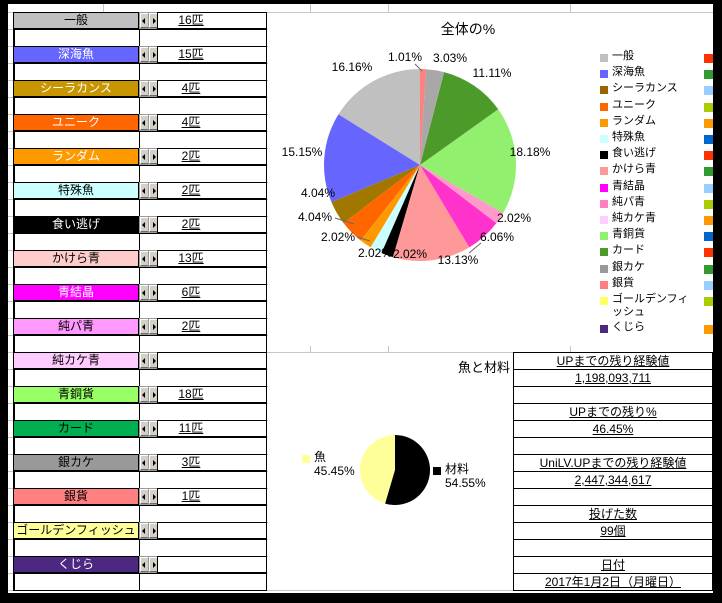 The height and width of the screenshot is (603, 722). I want to click on count-cell: 3匹, so click(212, 462).